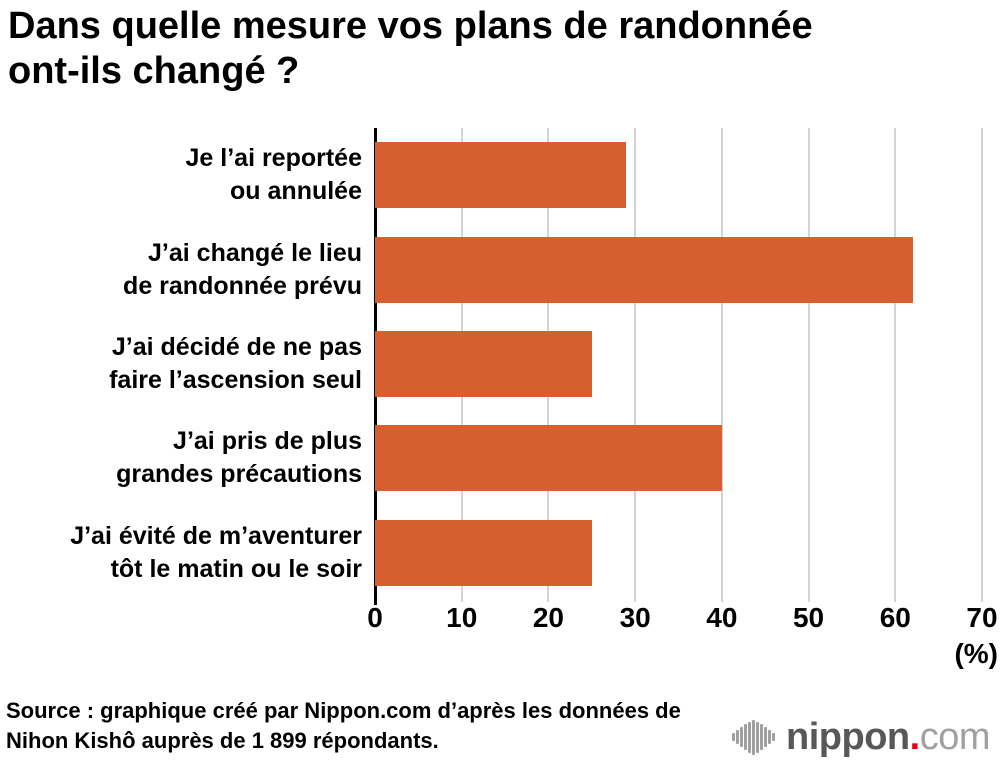  I want to click on x-axis-unit-label: (%), so click(976, 653).